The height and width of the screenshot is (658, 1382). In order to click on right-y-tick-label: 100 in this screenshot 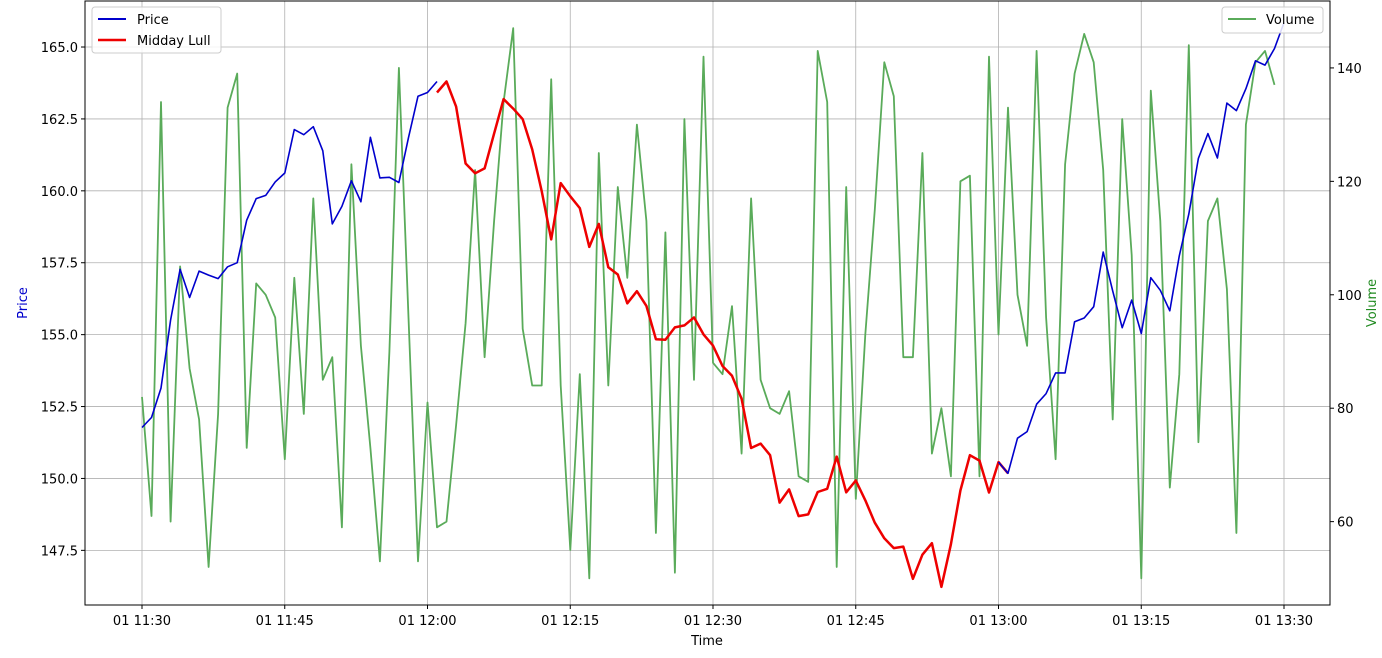, I will do `click(1349, 296)`.